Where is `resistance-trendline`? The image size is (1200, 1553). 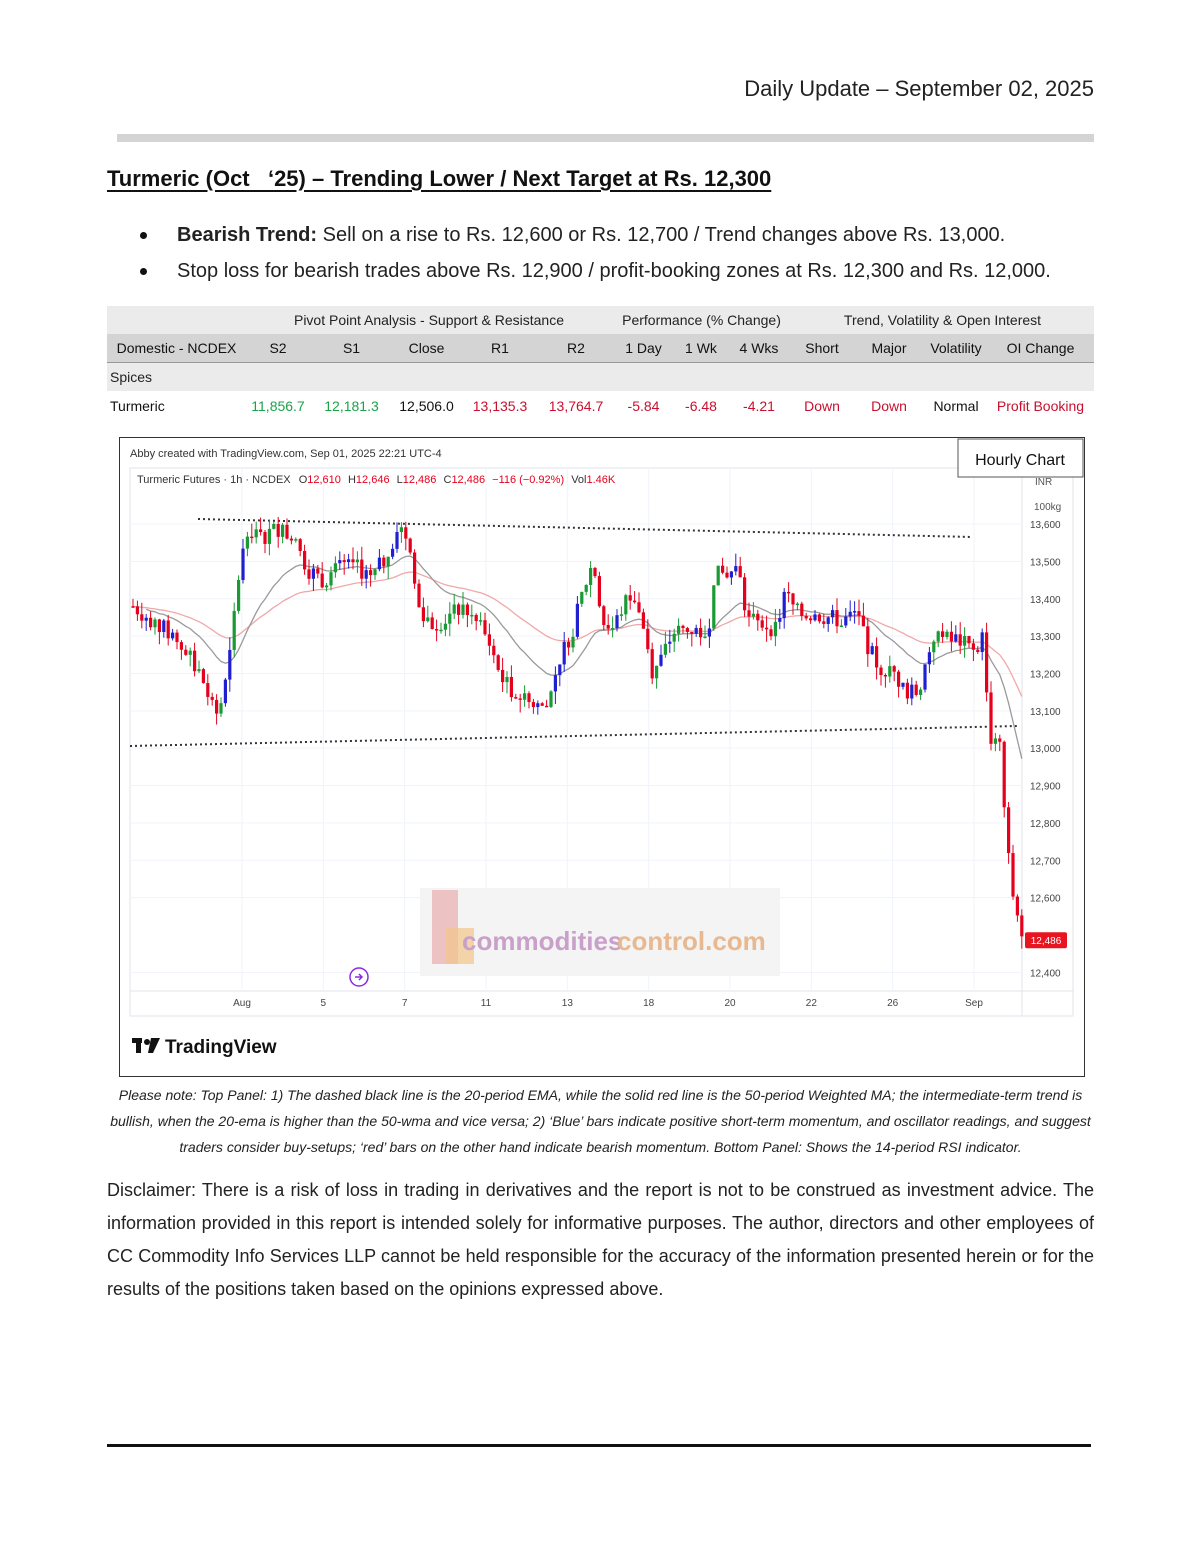 resistance-trendline is located at coordinates (585, 528).